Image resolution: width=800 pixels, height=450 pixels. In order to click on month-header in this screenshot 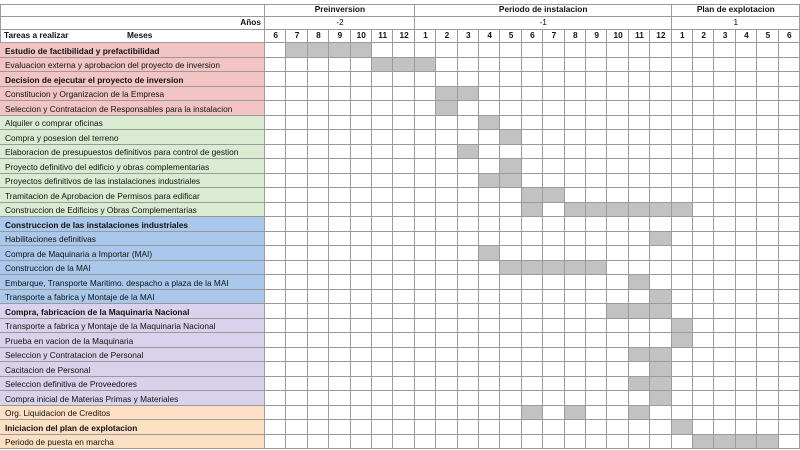, I will do `click(746, 36)`.